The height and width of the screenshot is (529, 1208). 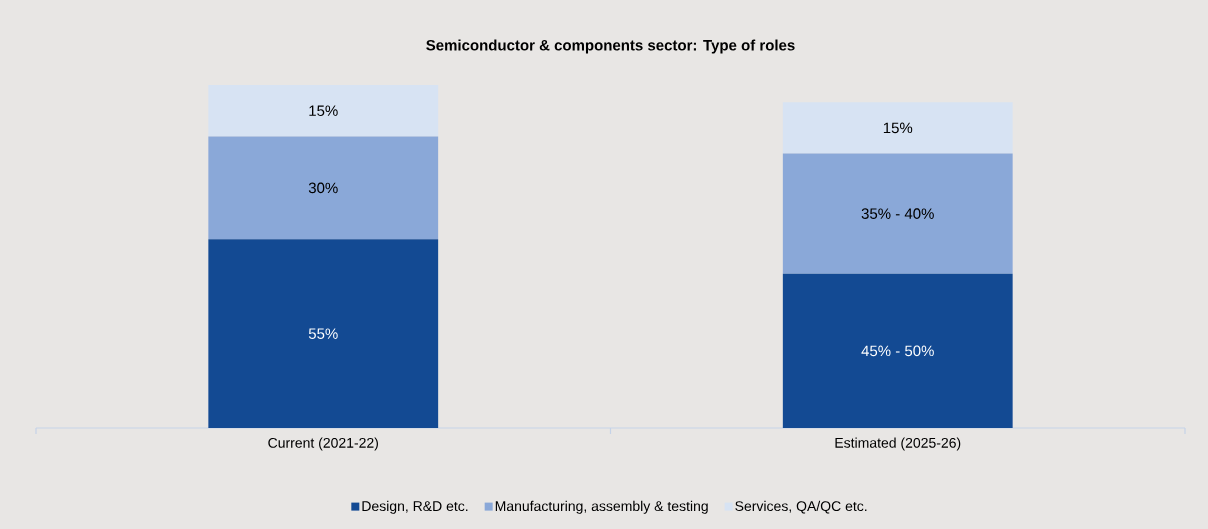 I want to click on legend-label: Design, R&D etc., so click(x=415, y=507).